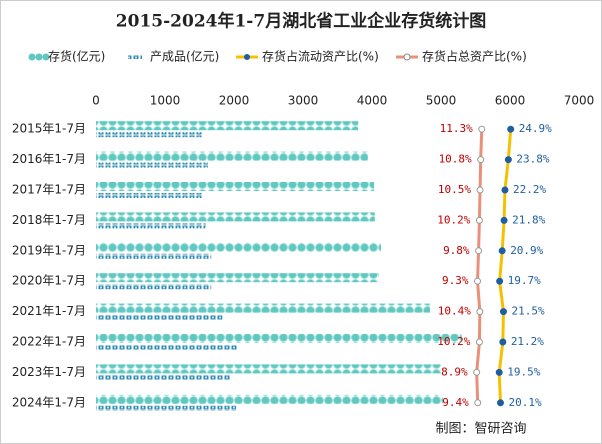  I want to click on data-label: 19.5%, so click(523, 371).